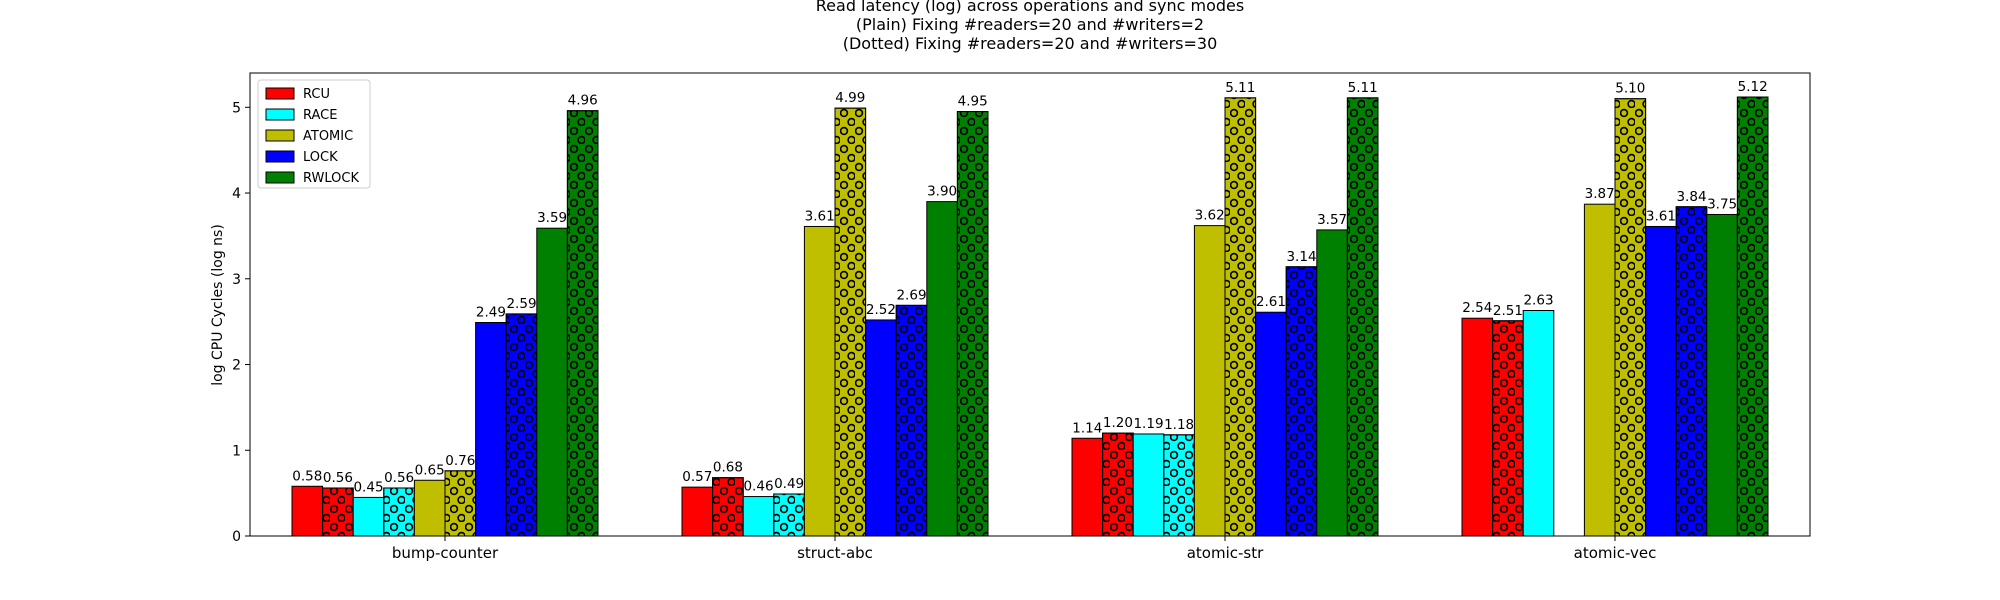 Image resolution: width=2000 pixels, height=600 pixels. What do you see at coordinates (1538, 423) in the screenshot?
I see `bar-race-plain-atomic-vec` at bounding box center [1538, 423].